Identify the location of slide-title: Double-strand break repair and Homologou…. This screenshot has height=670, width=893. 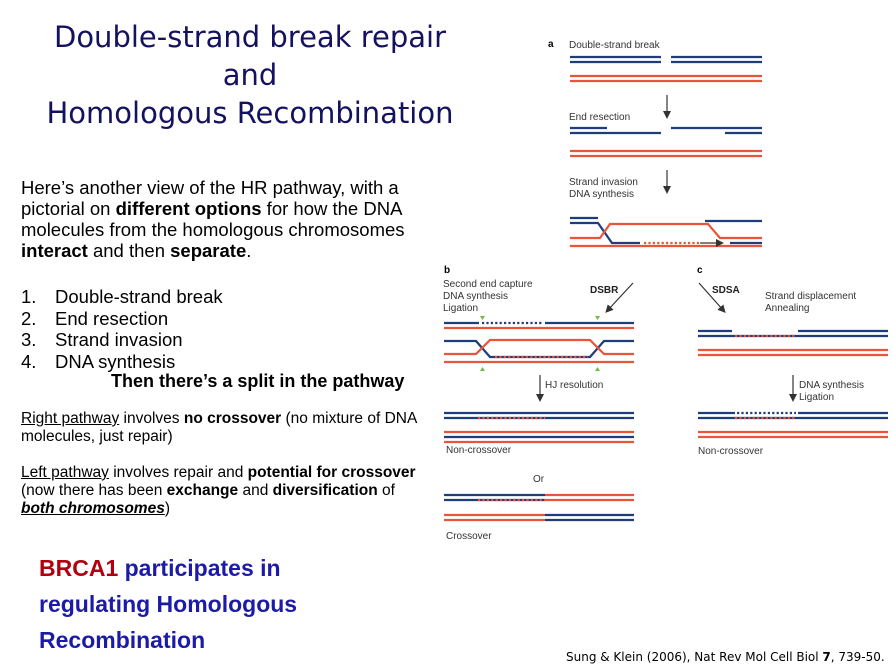
(250, 75).